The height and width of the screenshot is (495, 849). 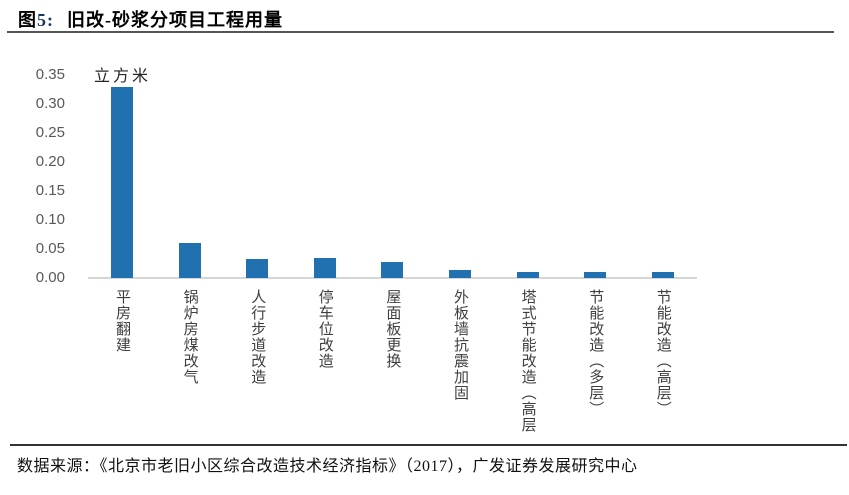 What do you see at coordinates (50, 248) in the screenshot?
I see `y-axis-tick-label: 0.05` at bounding box center [50, 248].